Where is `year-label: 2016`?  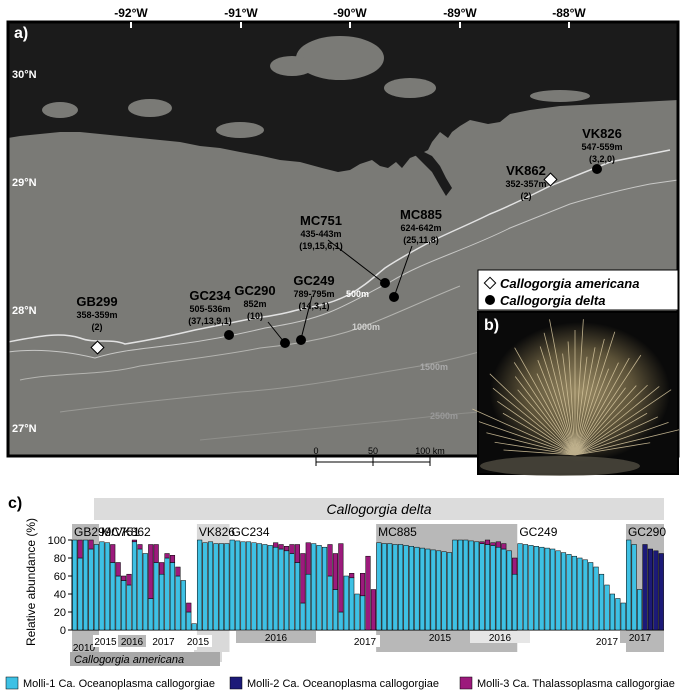
year-label: 2016 is located at coordinates (500, 638).